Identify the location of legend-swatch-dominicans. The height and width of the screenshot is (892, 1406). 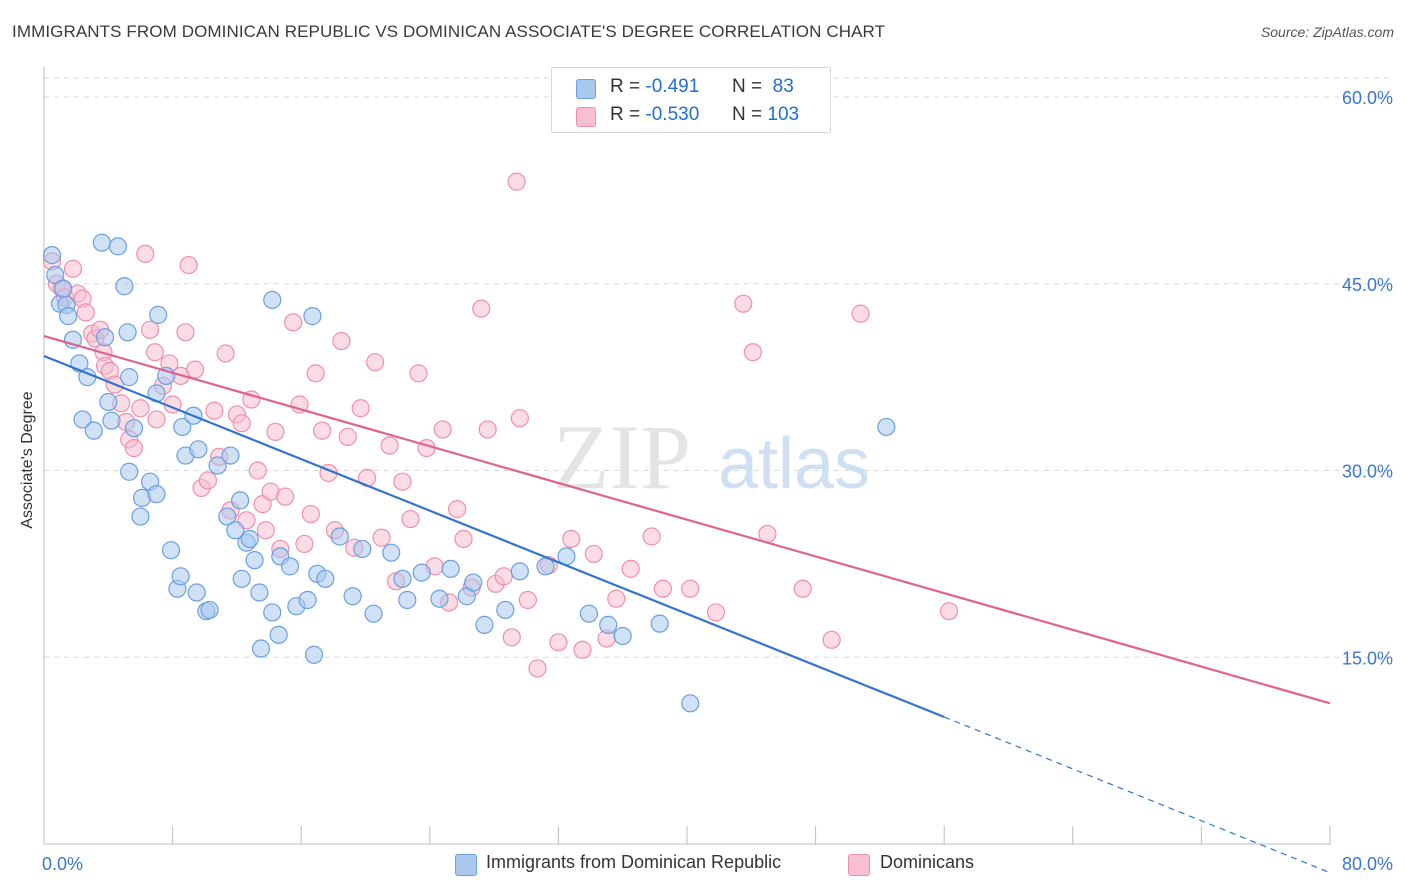
(859, 865).